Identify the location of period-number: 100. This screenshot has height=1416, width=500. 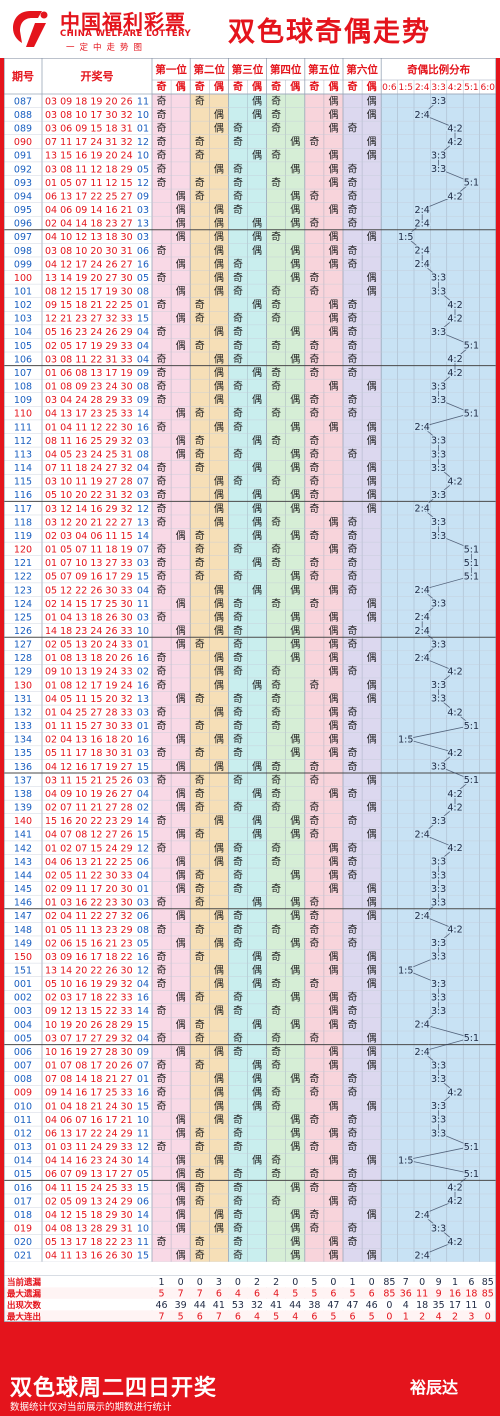
(23, 278).